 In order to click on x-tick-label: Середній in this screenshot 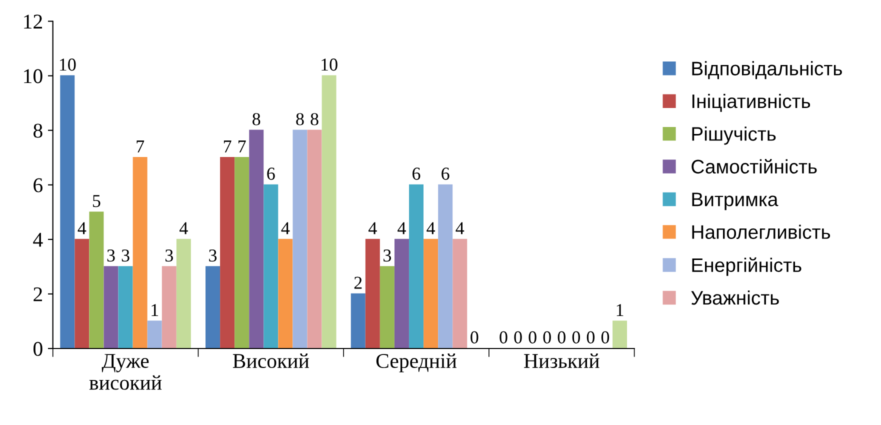, I will do `click(416, 363)`.